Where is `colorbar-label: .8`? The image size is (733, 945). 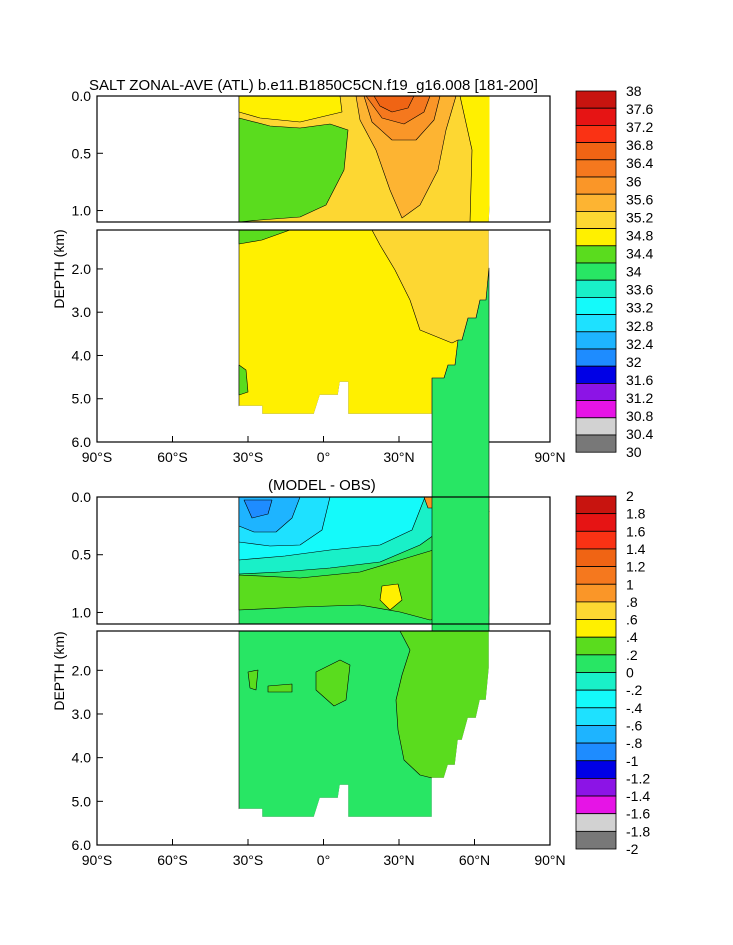 colorbar-label: .8 is located at coordinates (632, 602).